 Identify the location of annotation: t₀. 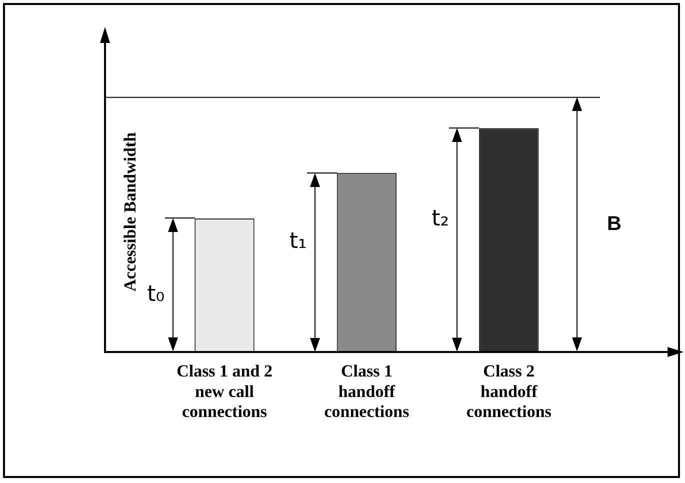
(156, 294).